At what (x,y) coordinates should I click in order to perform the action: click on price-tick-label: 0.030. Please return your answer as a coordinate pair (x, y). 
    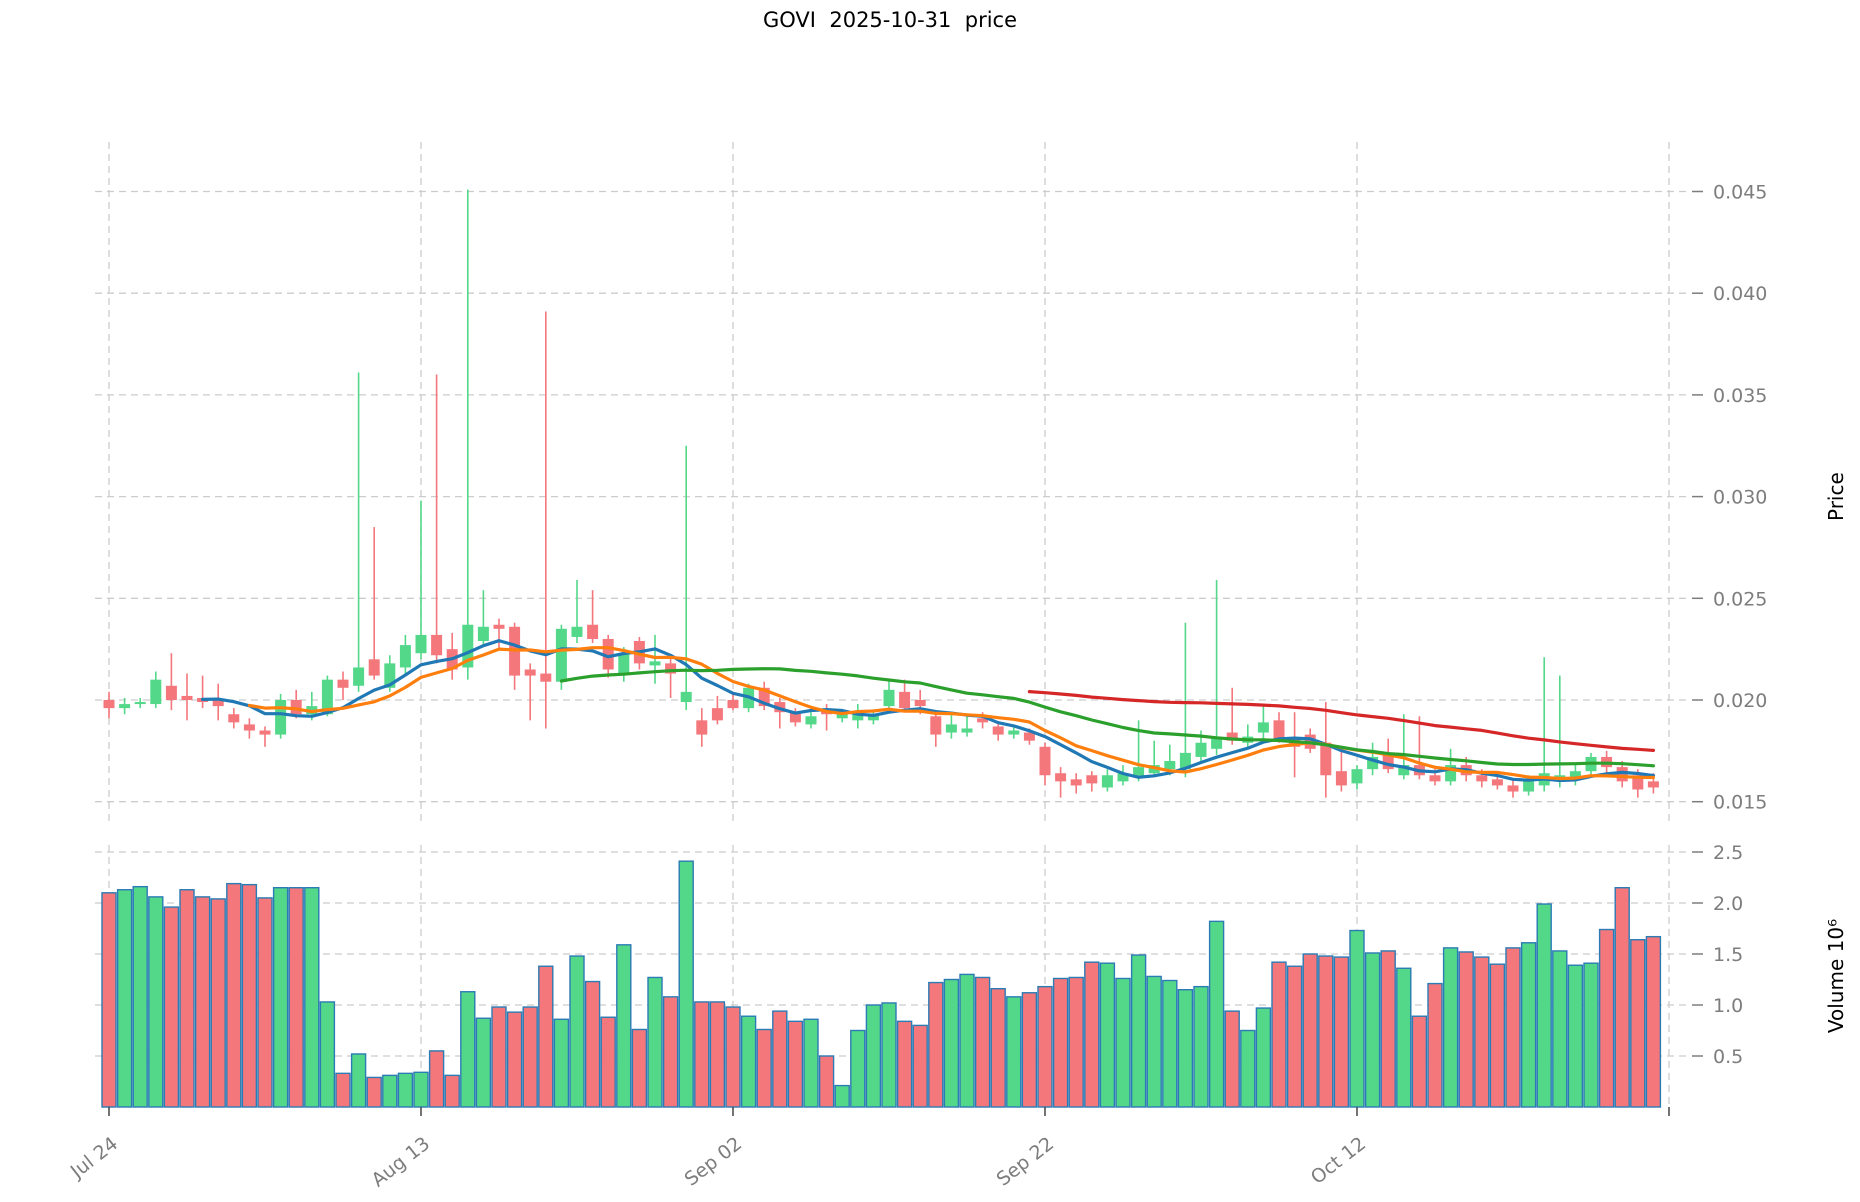
    Looking at the image, I should click on (1740, 498).